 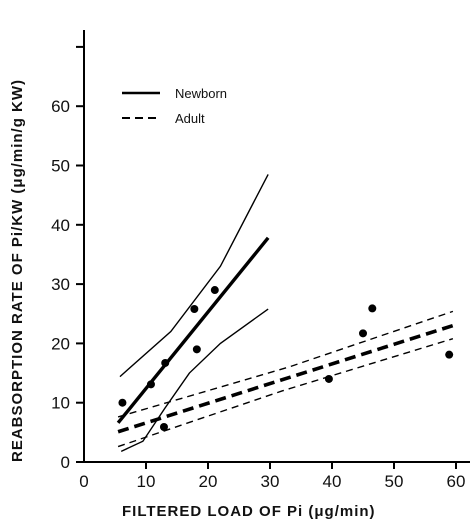 I want to click on legend: Newborn Adult, so click(x=174, y=106).